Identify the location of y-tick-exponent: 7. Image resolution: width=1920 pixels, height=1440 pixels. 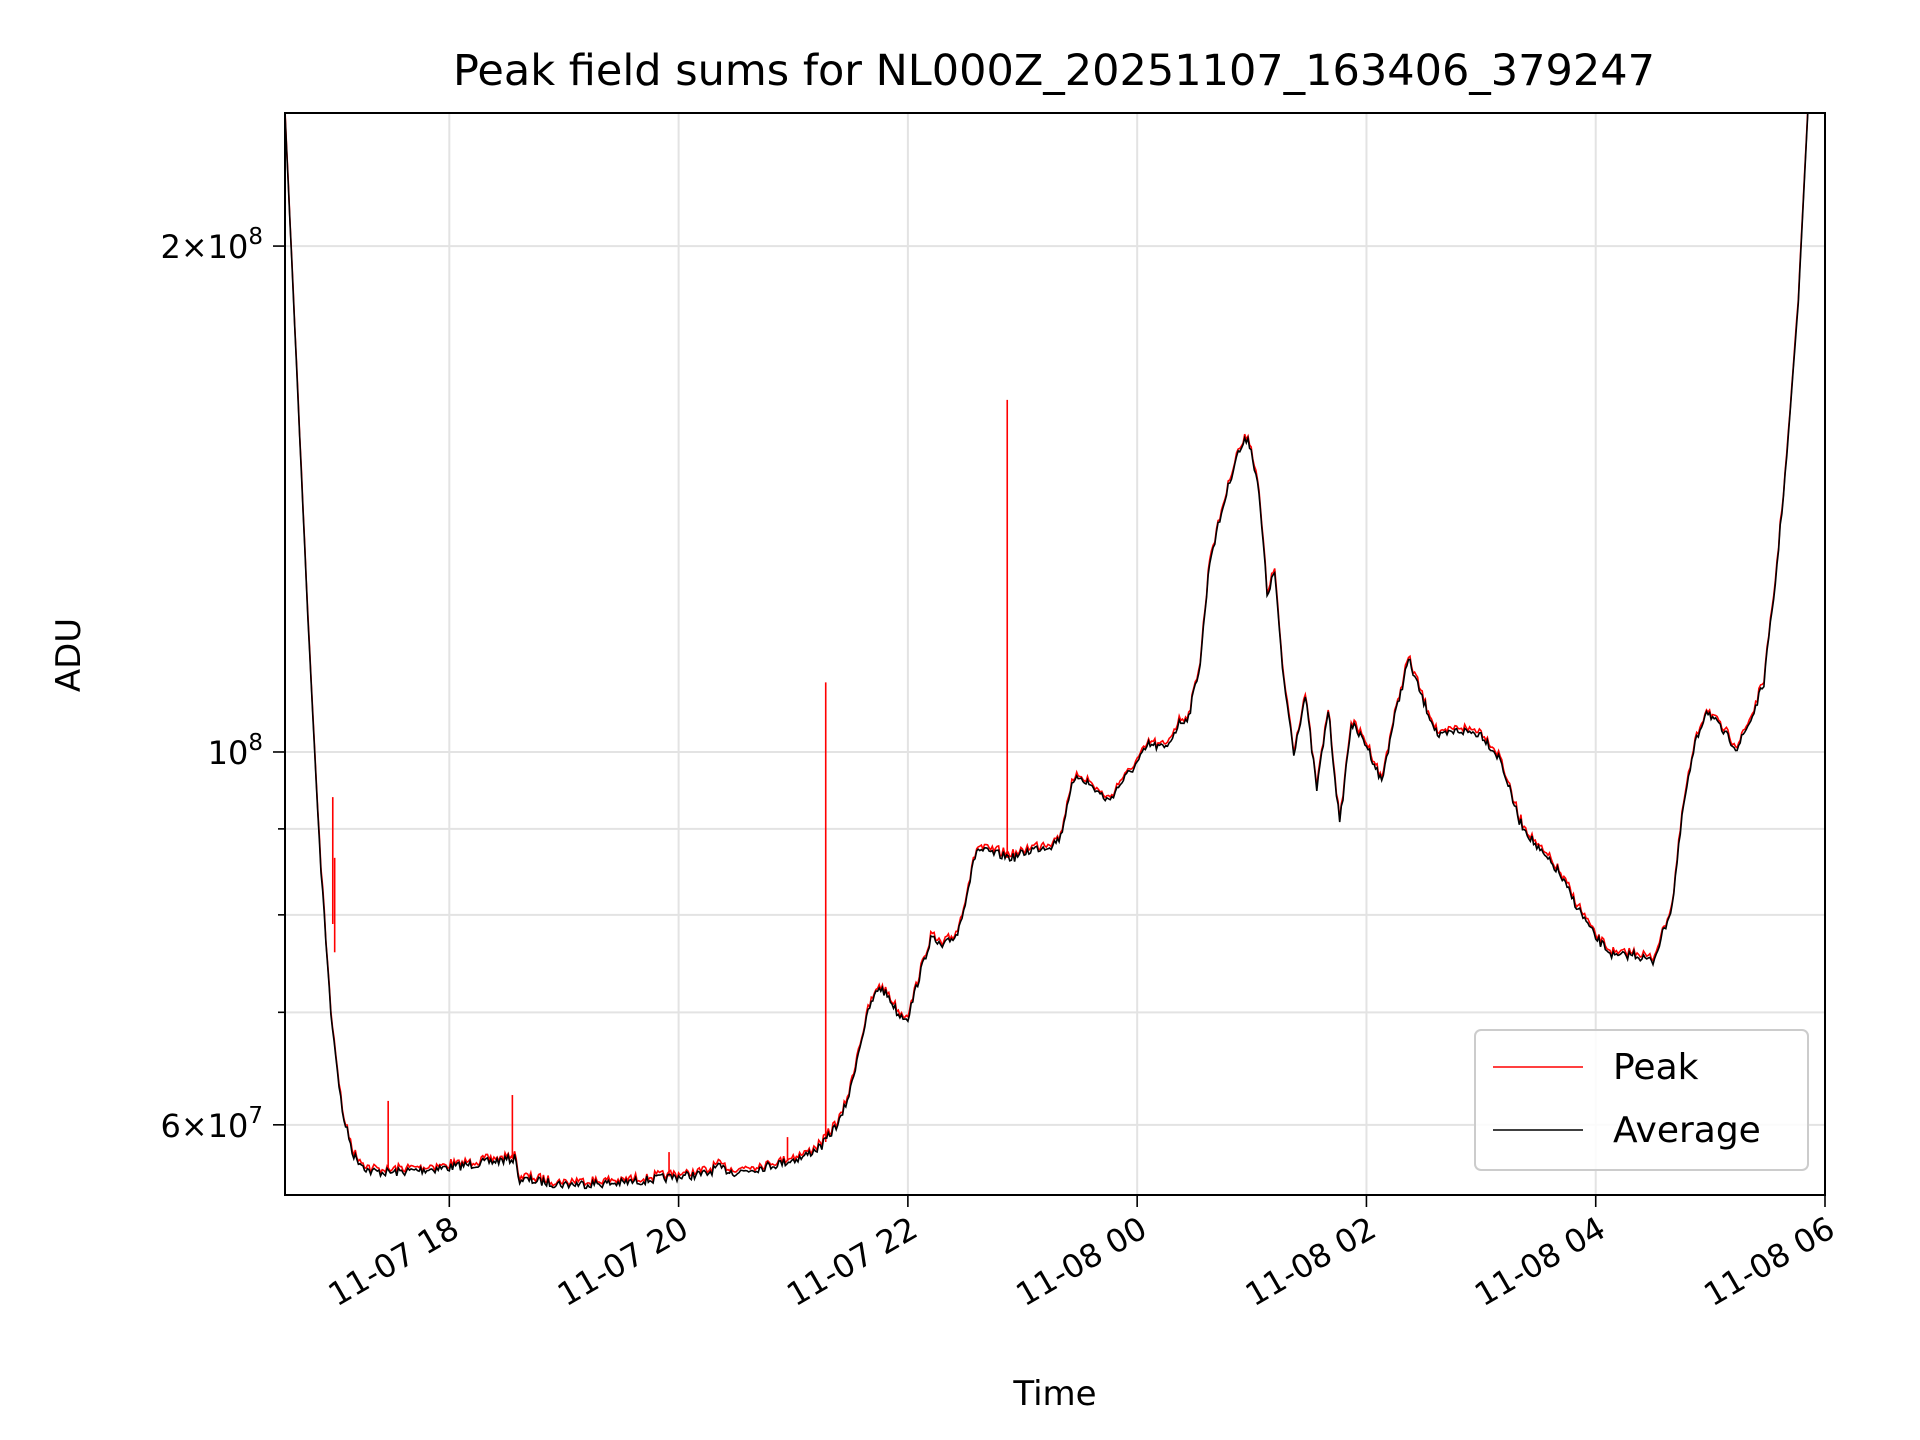
(255, 1116).